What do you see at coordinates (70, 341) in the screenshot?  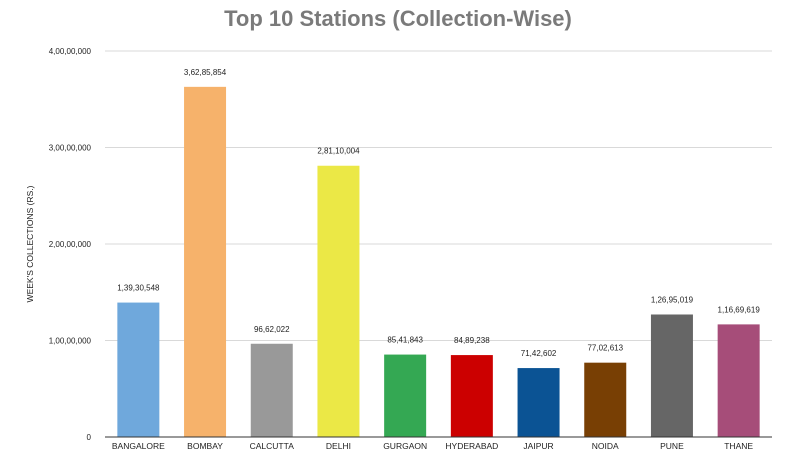 I see `y-tick-label: 1,00,00,000` at bounding box center [70, 341].